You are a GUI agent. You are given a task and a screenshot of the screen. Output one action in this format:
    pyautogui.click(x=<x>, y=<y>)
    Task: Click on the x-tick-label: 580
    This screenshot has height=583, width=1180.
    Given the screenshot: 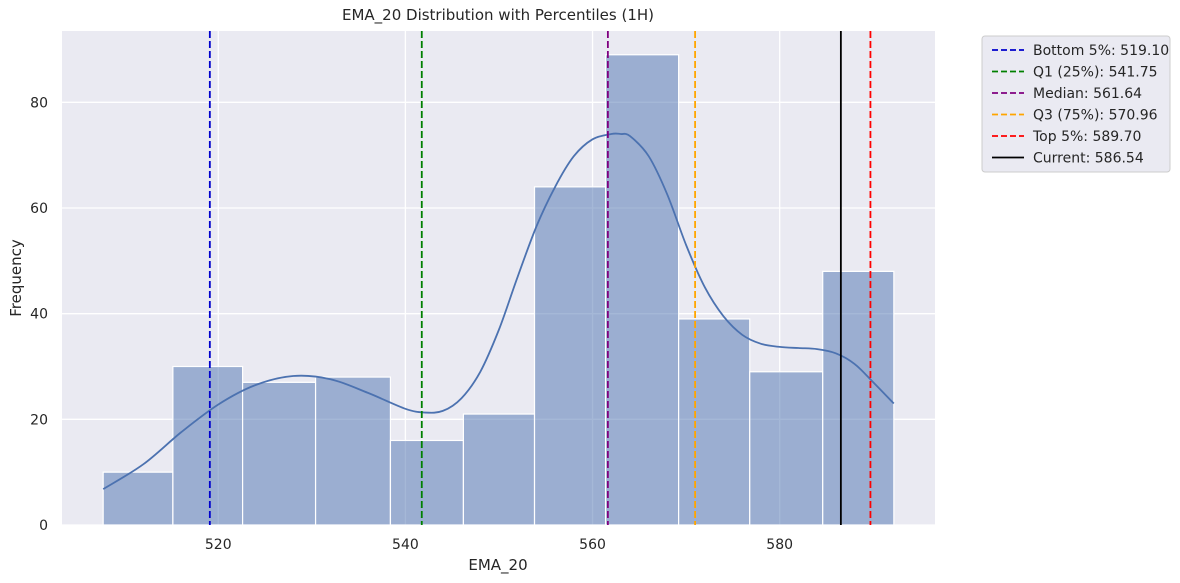 What is the action you would take?
    pyautogui.click(x=779, y=545)
    